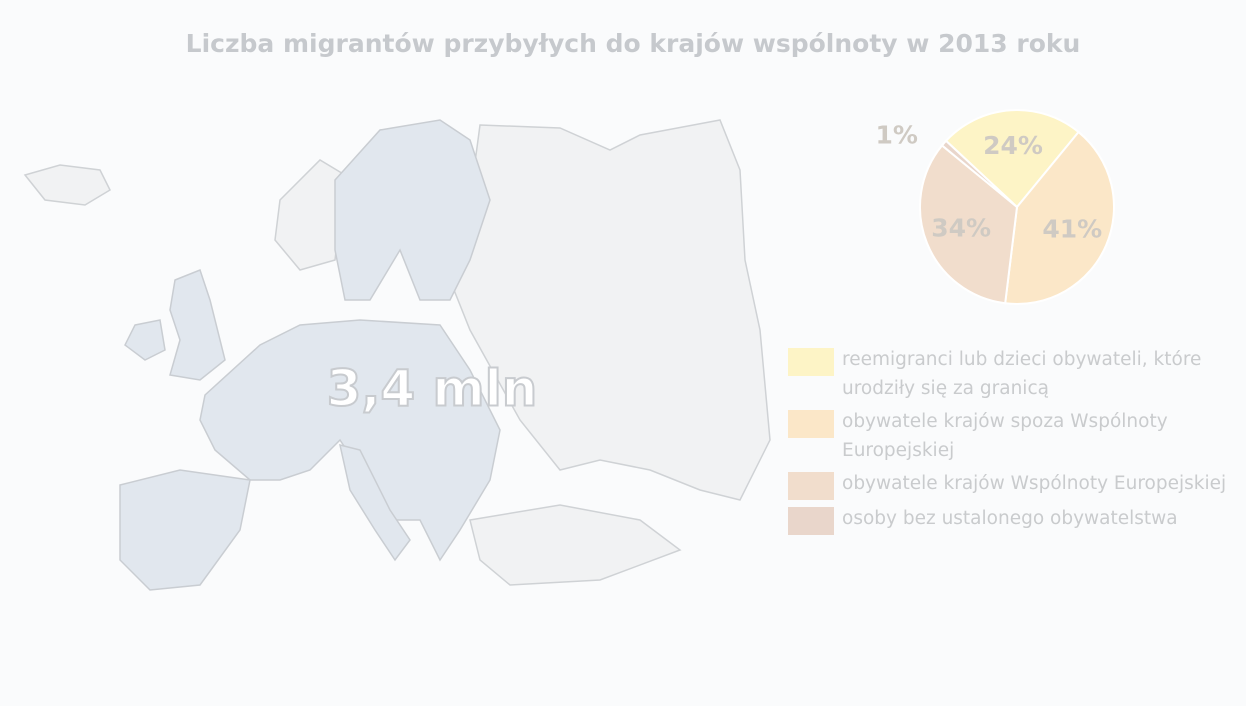 This screenshot has height=706, width=1246. Describe the element at coordinates (1013, 145) in the screenshot. I see `pie-label: 24%` at that location.